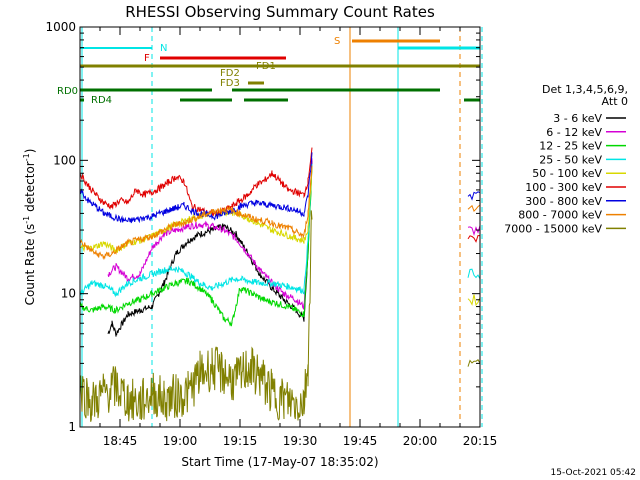 The height and width of the screenshot is (480, 640). What do you see at coordinates (266, 66) in the screenshot?
I see `flare-dec-1-label: FD1` at bounding box center [266, 66].